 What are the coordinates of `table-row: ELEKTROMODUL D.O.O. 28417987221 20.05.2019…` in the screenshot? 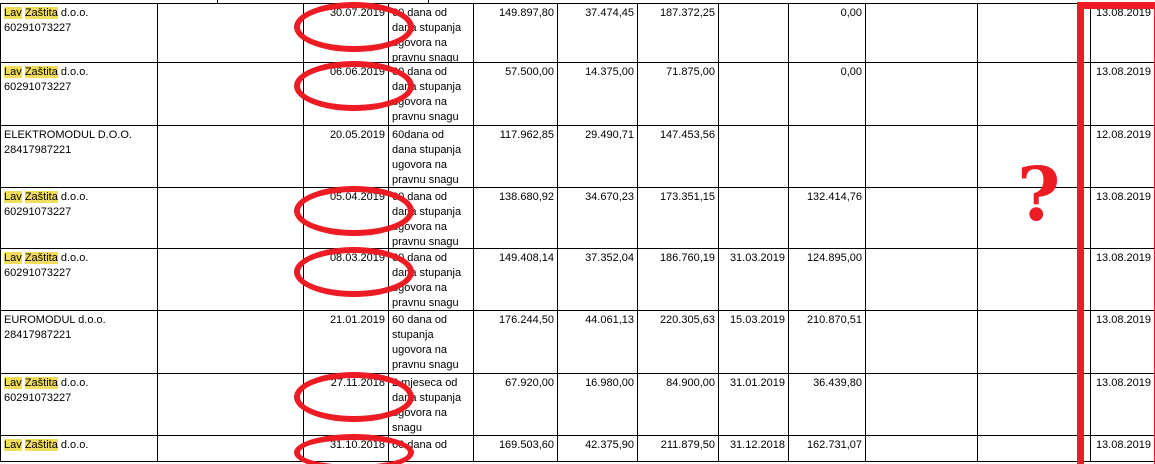 It's located at (578, 157).